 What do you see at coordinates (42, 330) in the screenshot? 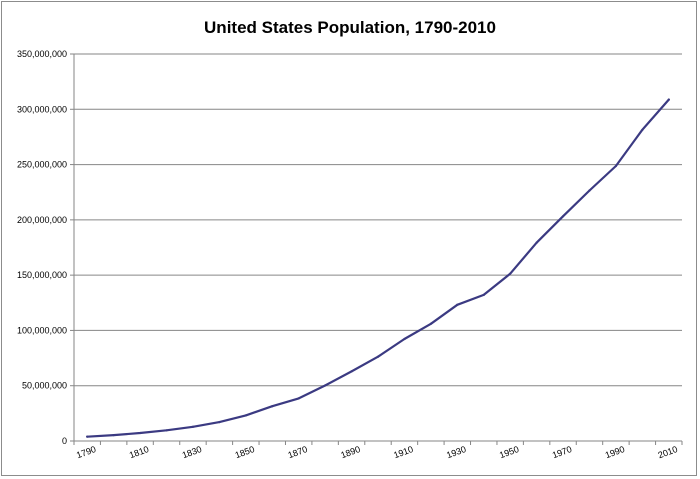
I see `y-tick-label: 100,000,000` at bounding box center [42, 330].